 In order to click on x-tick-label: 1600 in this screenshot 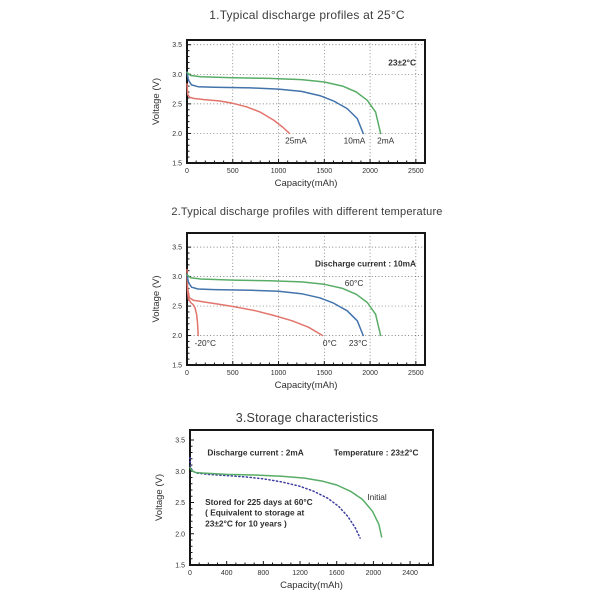, I will do `click(337, 573)`.